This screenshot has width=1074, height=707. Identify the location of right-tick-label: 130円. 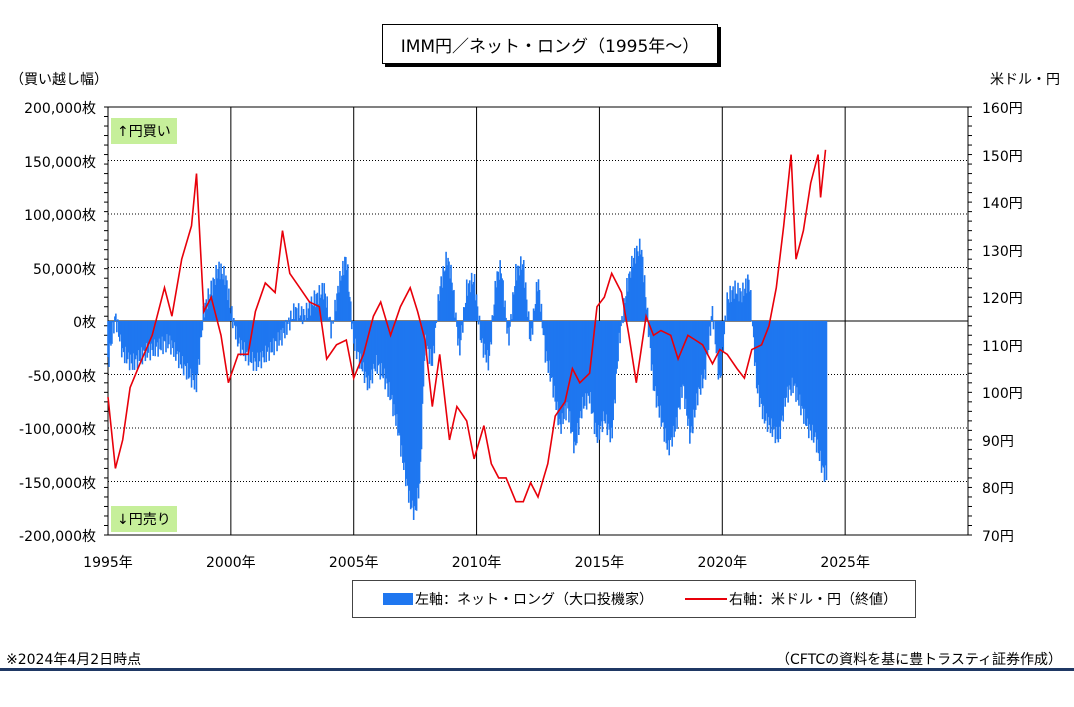
(1002, 251).